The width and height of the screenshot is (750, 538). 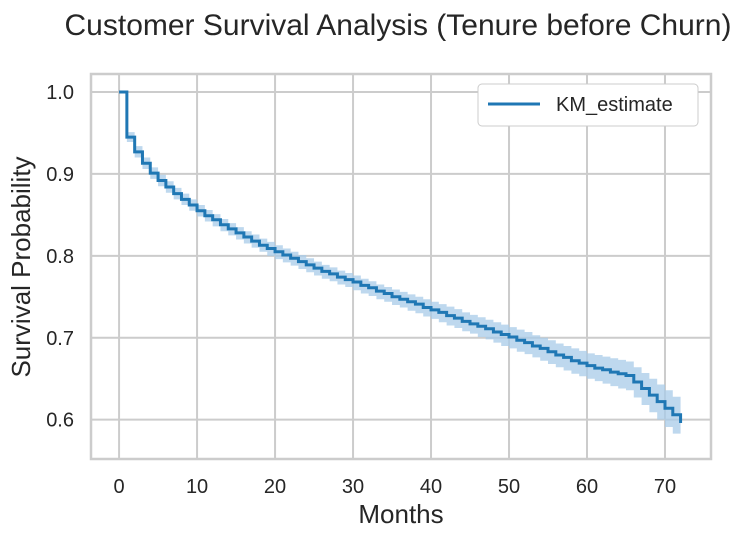 What do you see at coordinates (665, 487) in the screenshot?
I see `x-tick-label: 70` at bounding box center [665, 487].